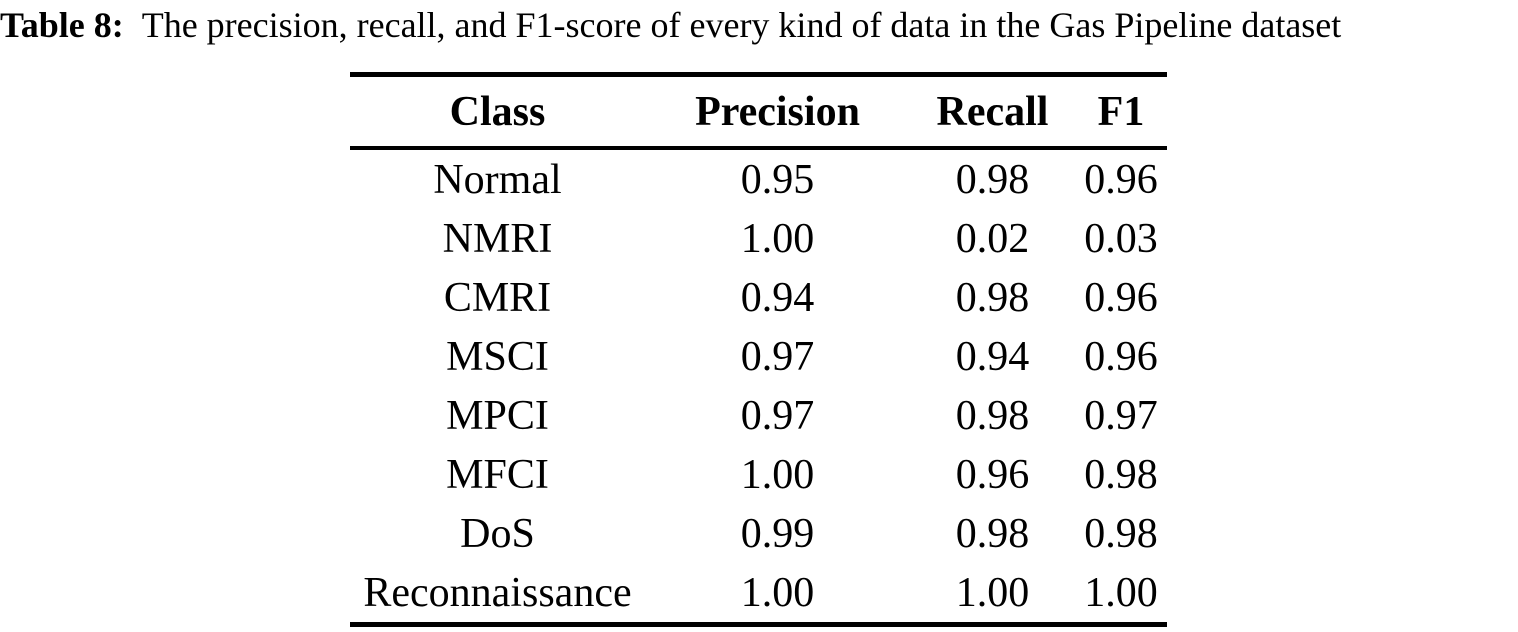 This screenshot has width=1518, height=632. I want to click on class-cell: MPCI, so click(497, 415).